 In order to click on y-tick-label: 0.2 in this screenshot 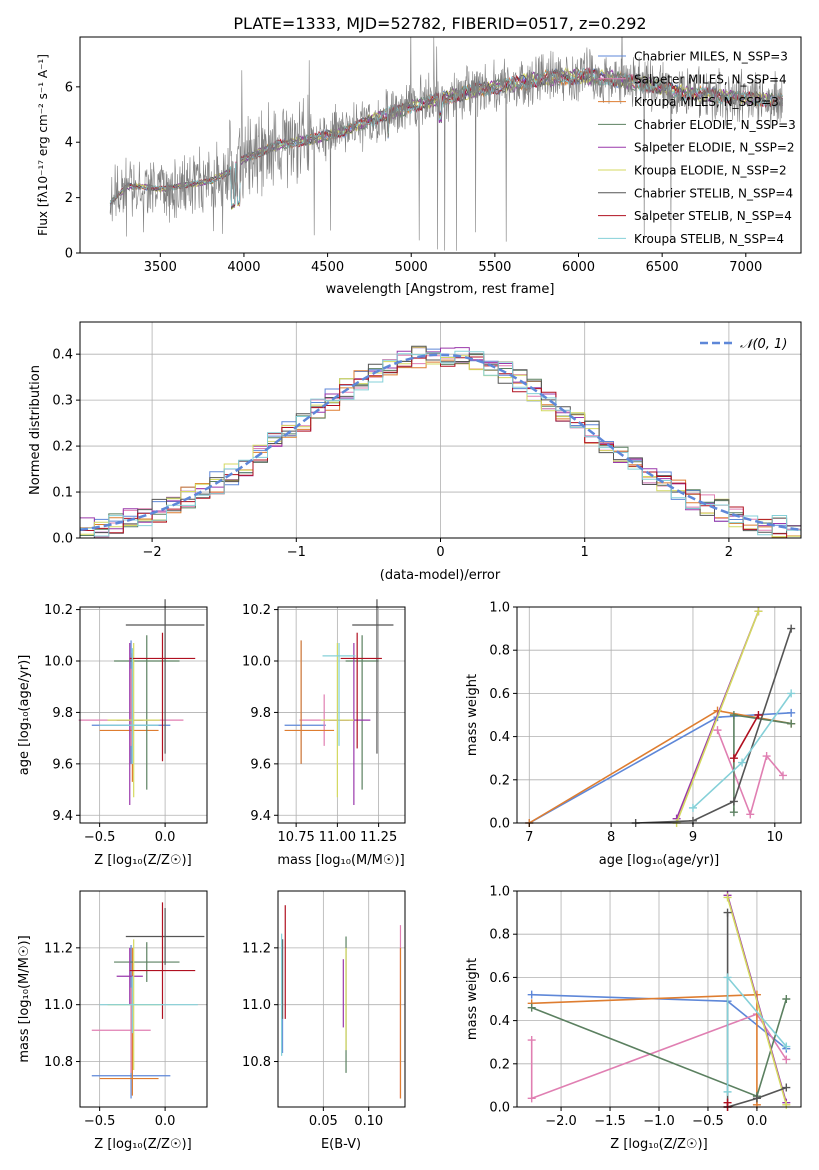, I will do `click(499, 1064)`.